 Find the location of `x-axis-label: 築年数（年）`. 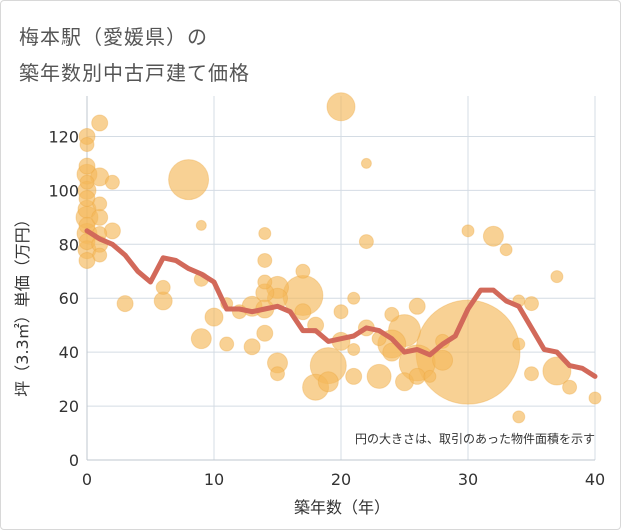

x-axis-label: 築年数（年） is located at coordinates (342, 507).